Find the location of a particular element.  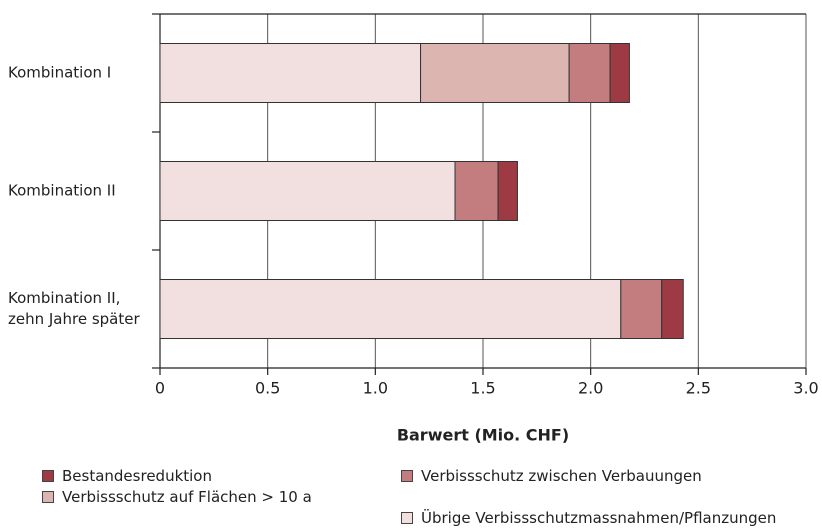

legend-label: Bestandesreduktion is located at coordinates (137, 476).